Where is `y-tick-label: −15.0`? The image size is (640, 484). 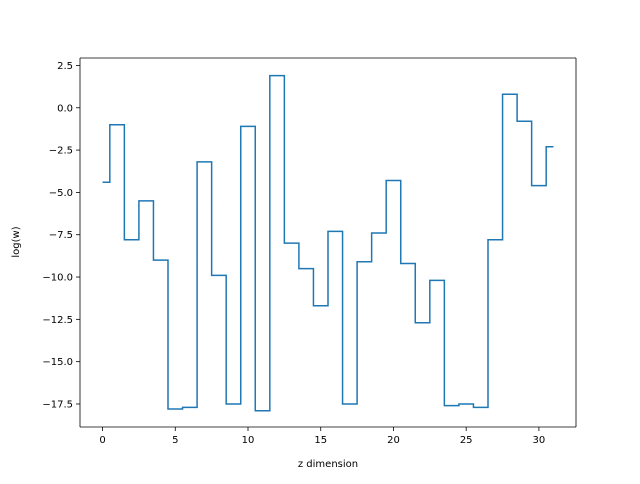 y-tick-label: −15.0 is located at coordinates (57, 362).